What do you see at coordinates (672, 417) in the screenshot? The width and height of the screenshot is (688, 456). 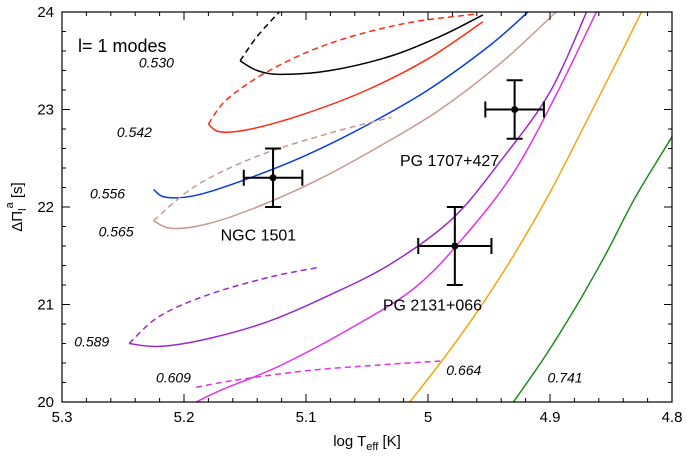 I see `x-tick-label: 4.8` at bounding box center [672, 417].